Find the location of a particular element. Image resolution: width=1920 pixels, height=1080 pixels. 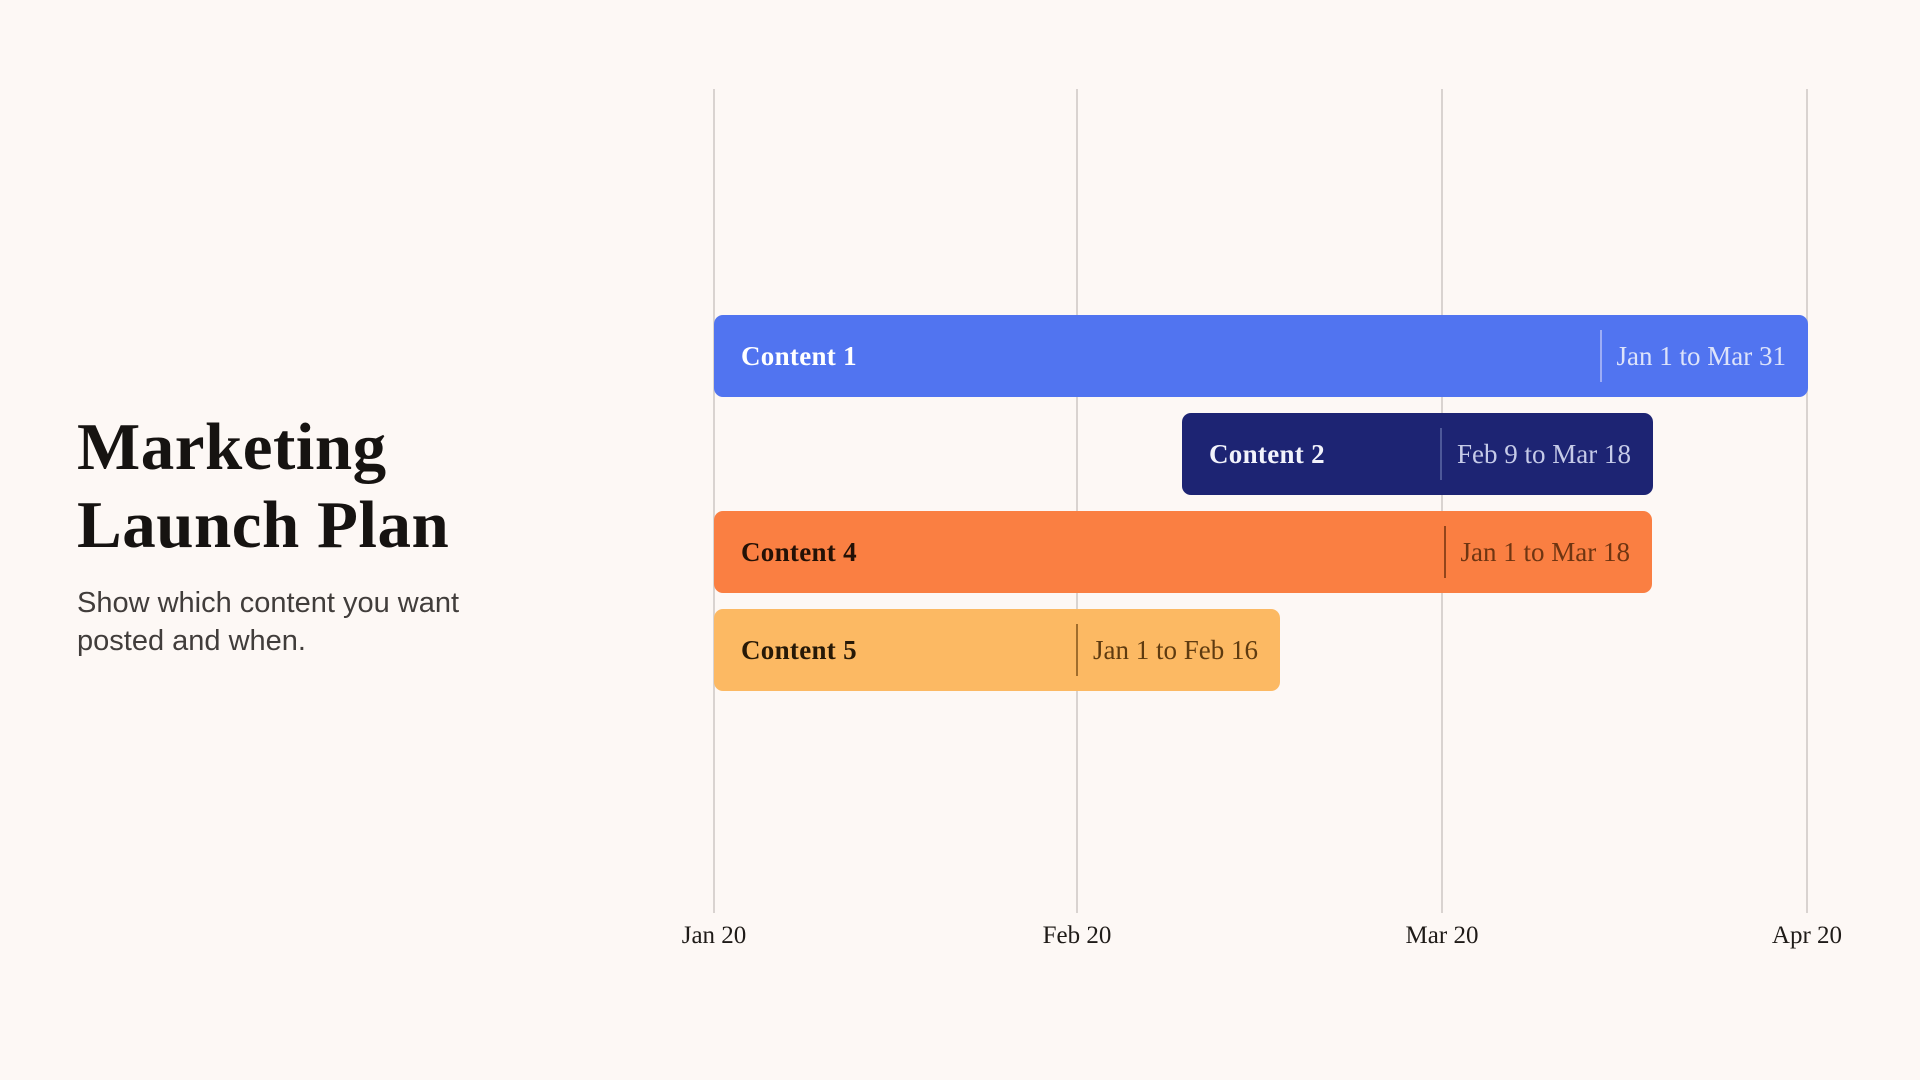

bar-date-group: Jan 1 to Mar 18 is located at coordinates (1536, 552).